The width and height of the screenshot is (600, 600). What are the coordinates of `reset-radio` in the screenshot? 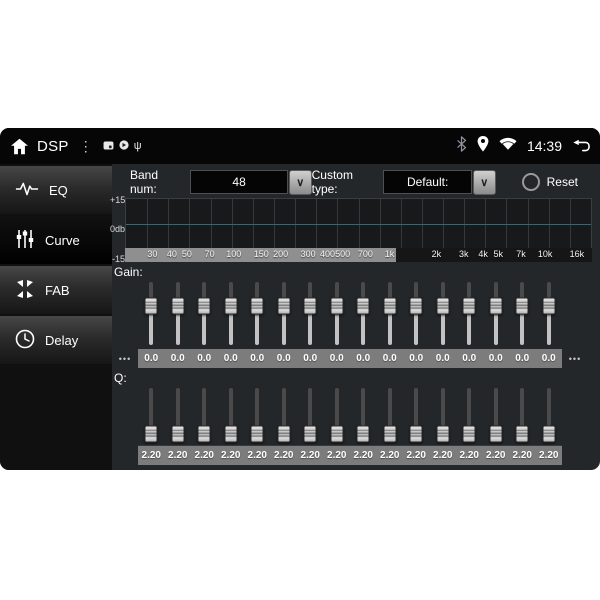 It's located at (530, 182).